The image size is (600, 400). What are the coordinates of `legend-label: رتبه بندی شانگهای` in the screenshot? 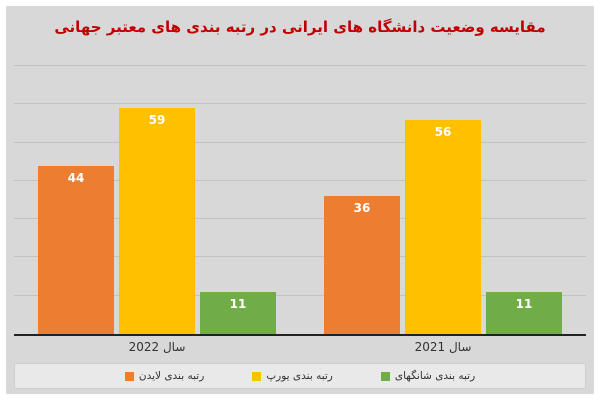 It's located at (435, 376).